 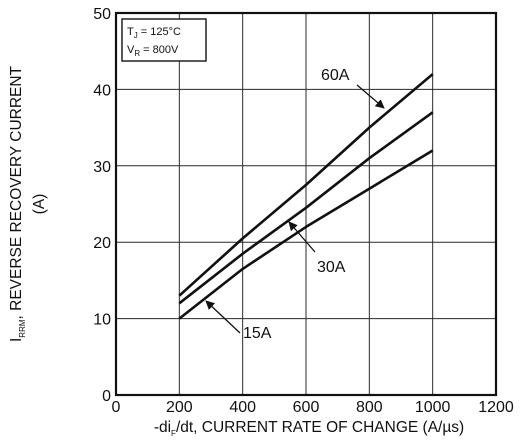 What do you see at coordinates (223, 317) in the screenshot?
I see `callout-arrow-15A` at bounding box center [223, 317].